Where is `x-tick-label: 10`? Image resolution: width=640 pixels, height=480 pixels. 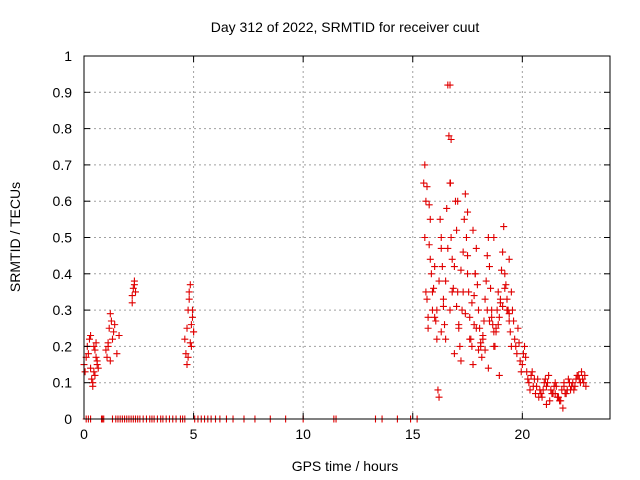 x-tick-label: 10 is located at coordinates (303, 434).